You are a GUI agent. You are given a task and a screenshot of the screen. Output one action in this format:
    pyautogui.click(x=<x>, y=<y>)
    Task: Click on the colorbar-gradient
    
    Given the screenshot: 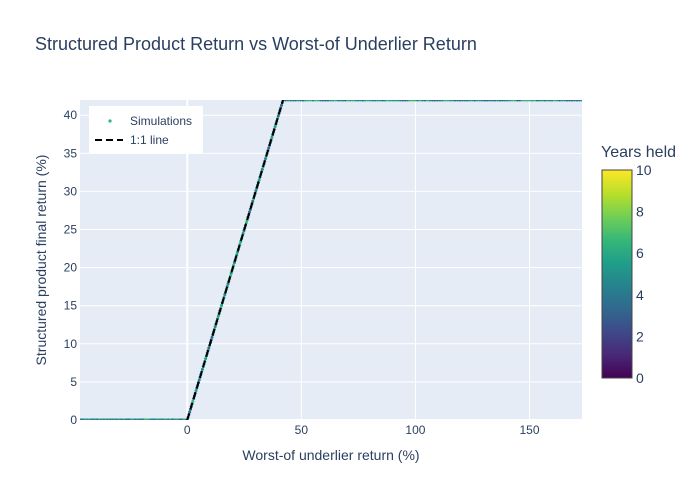 What is the action you would take?
    pyautogui.click(x=617, y=274)
    